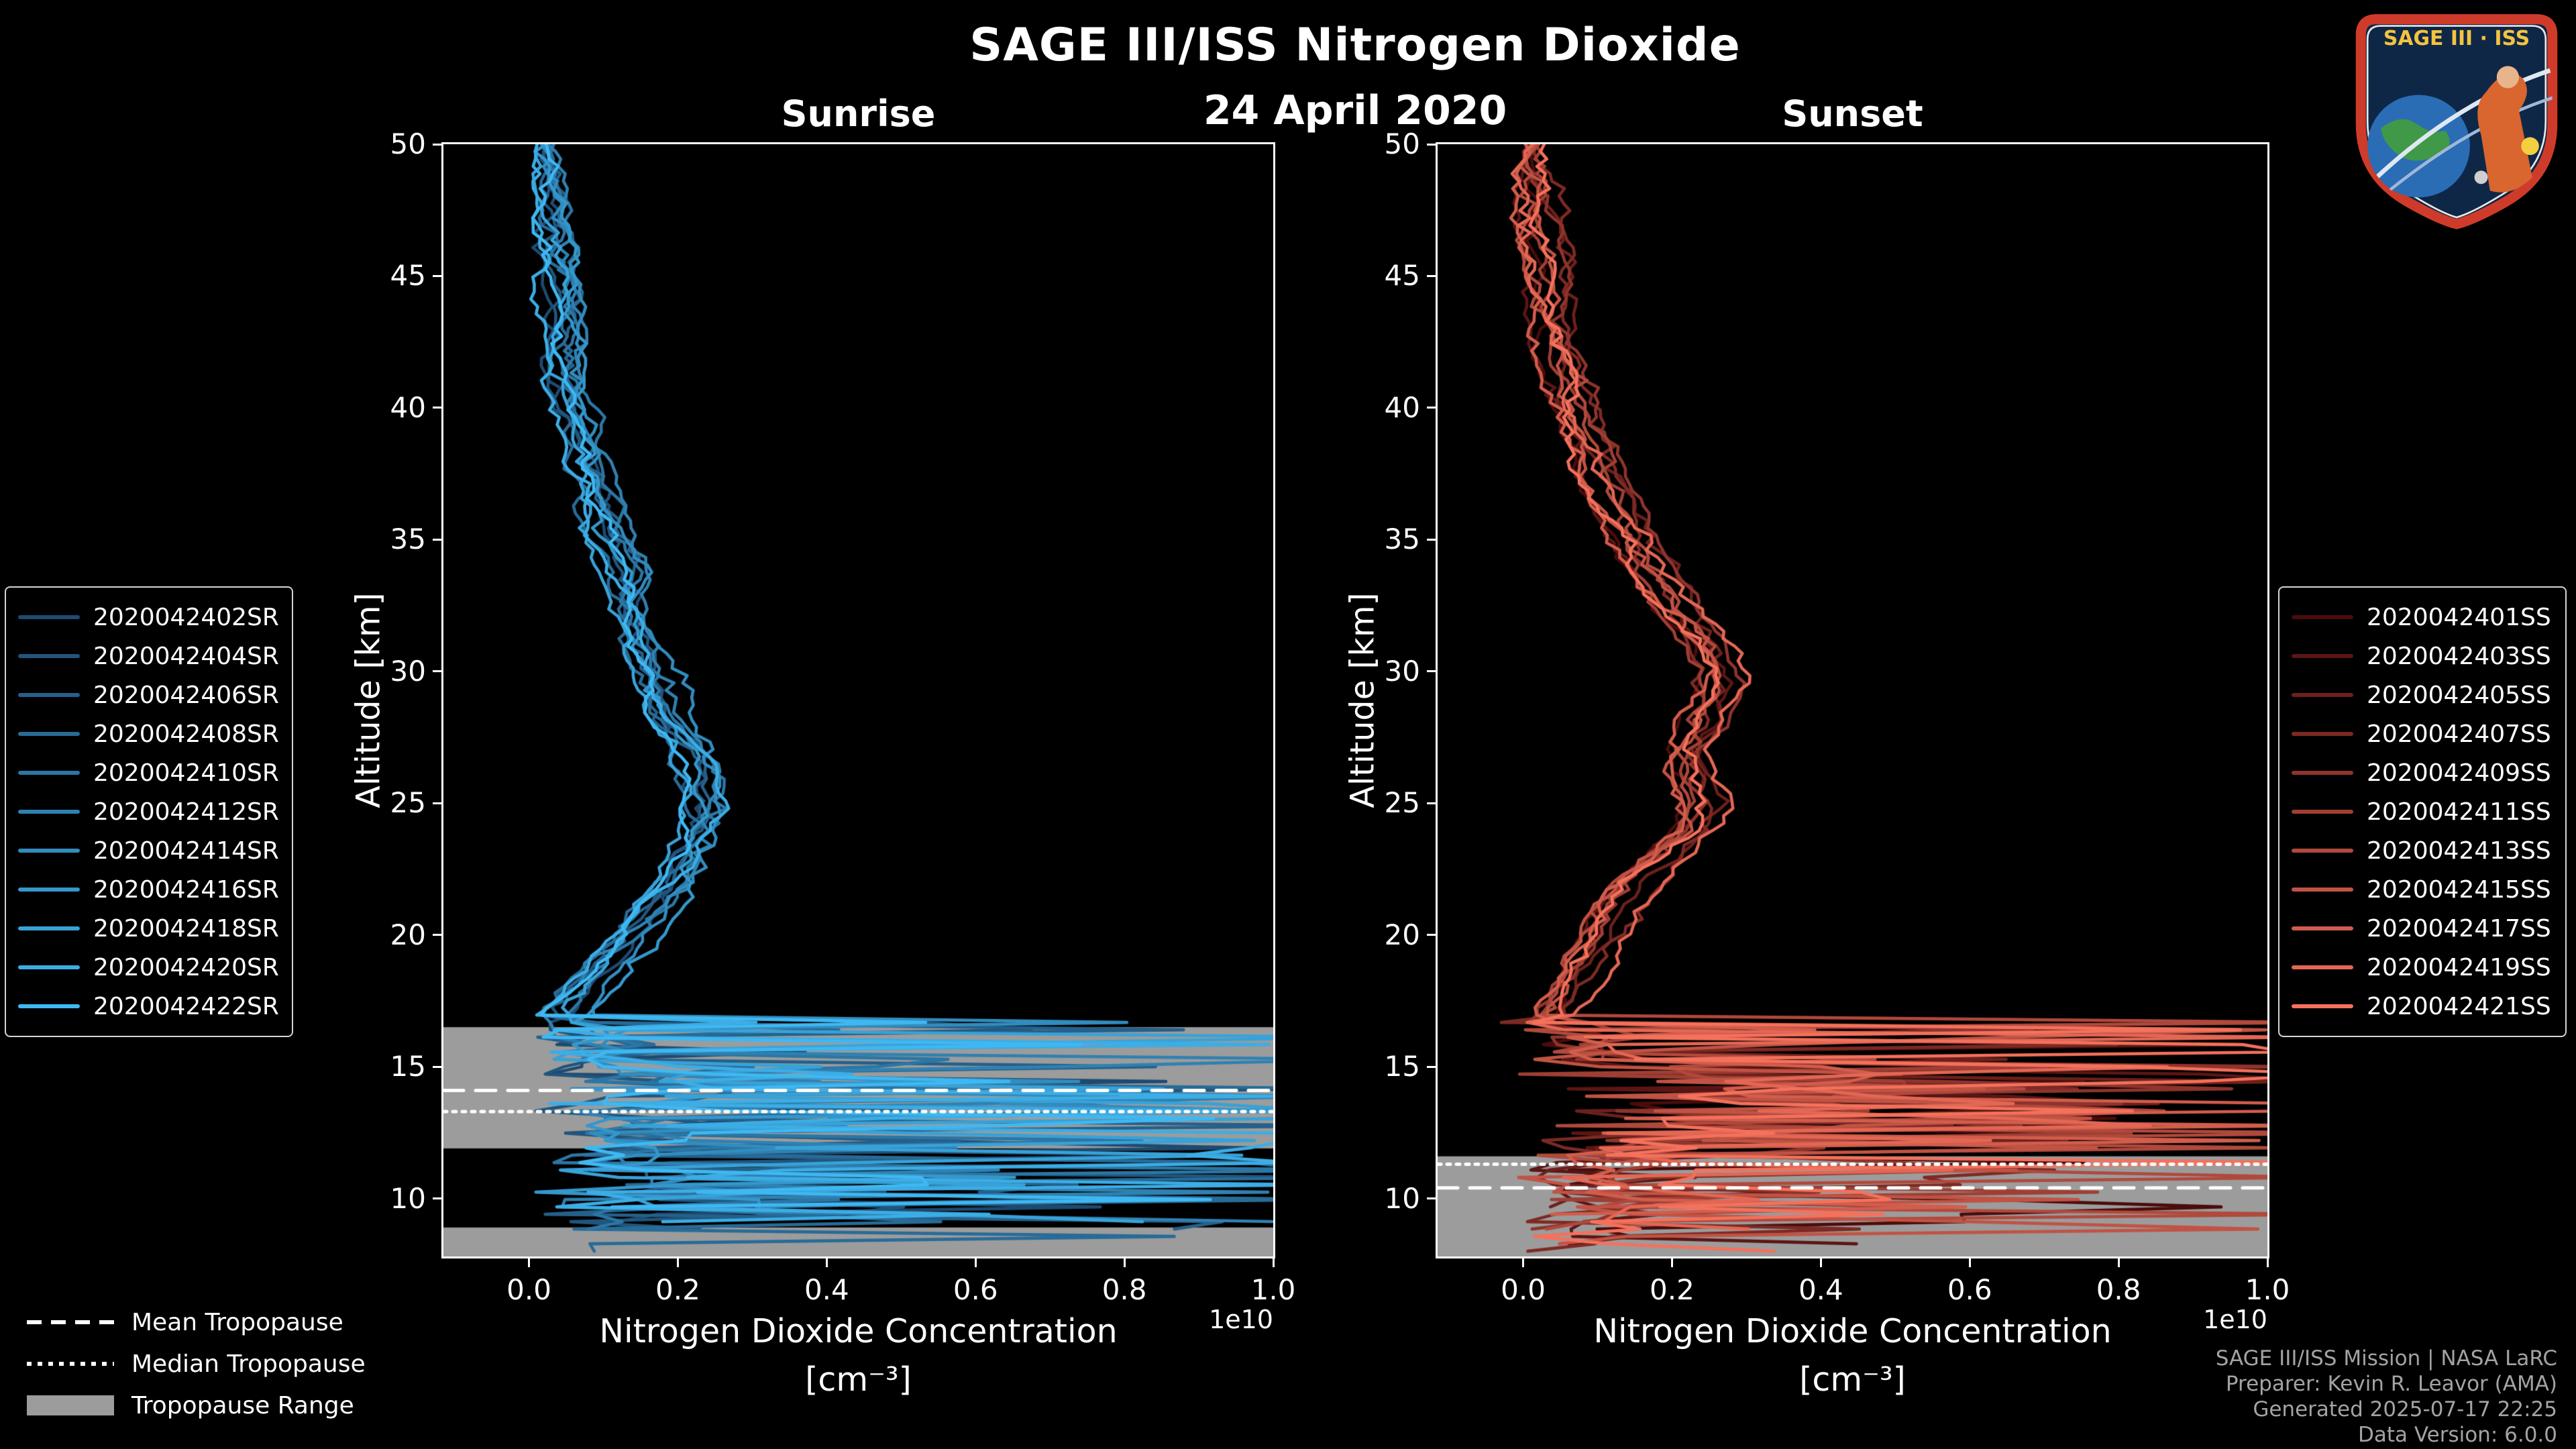 Image resolution: width=2576 pixels, height=1449 pixels. Describe the element at coordinates (70, 1322) in the screenshot. I see `dashed-line-swatch` at that location.